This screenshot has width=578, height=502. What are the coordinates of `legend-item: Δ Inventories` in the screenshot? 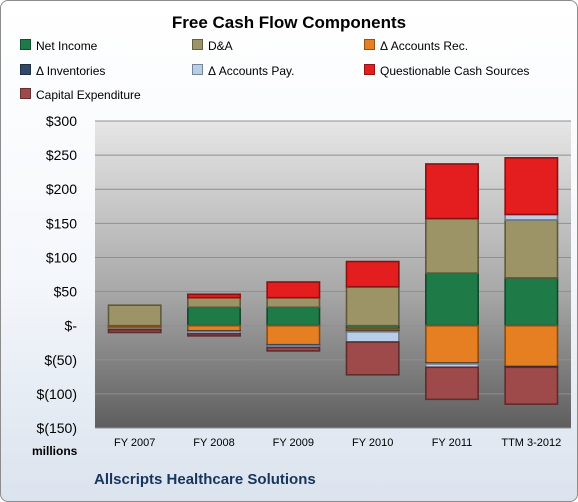 It's located at (62, 71).